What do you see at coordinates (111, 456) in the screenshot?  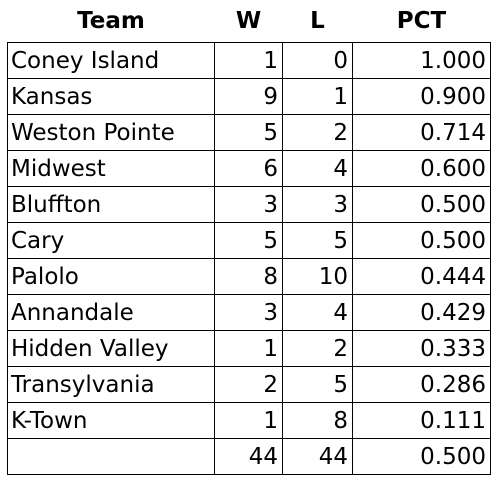 I see `empty-cell` at bounding box center [111, 456].